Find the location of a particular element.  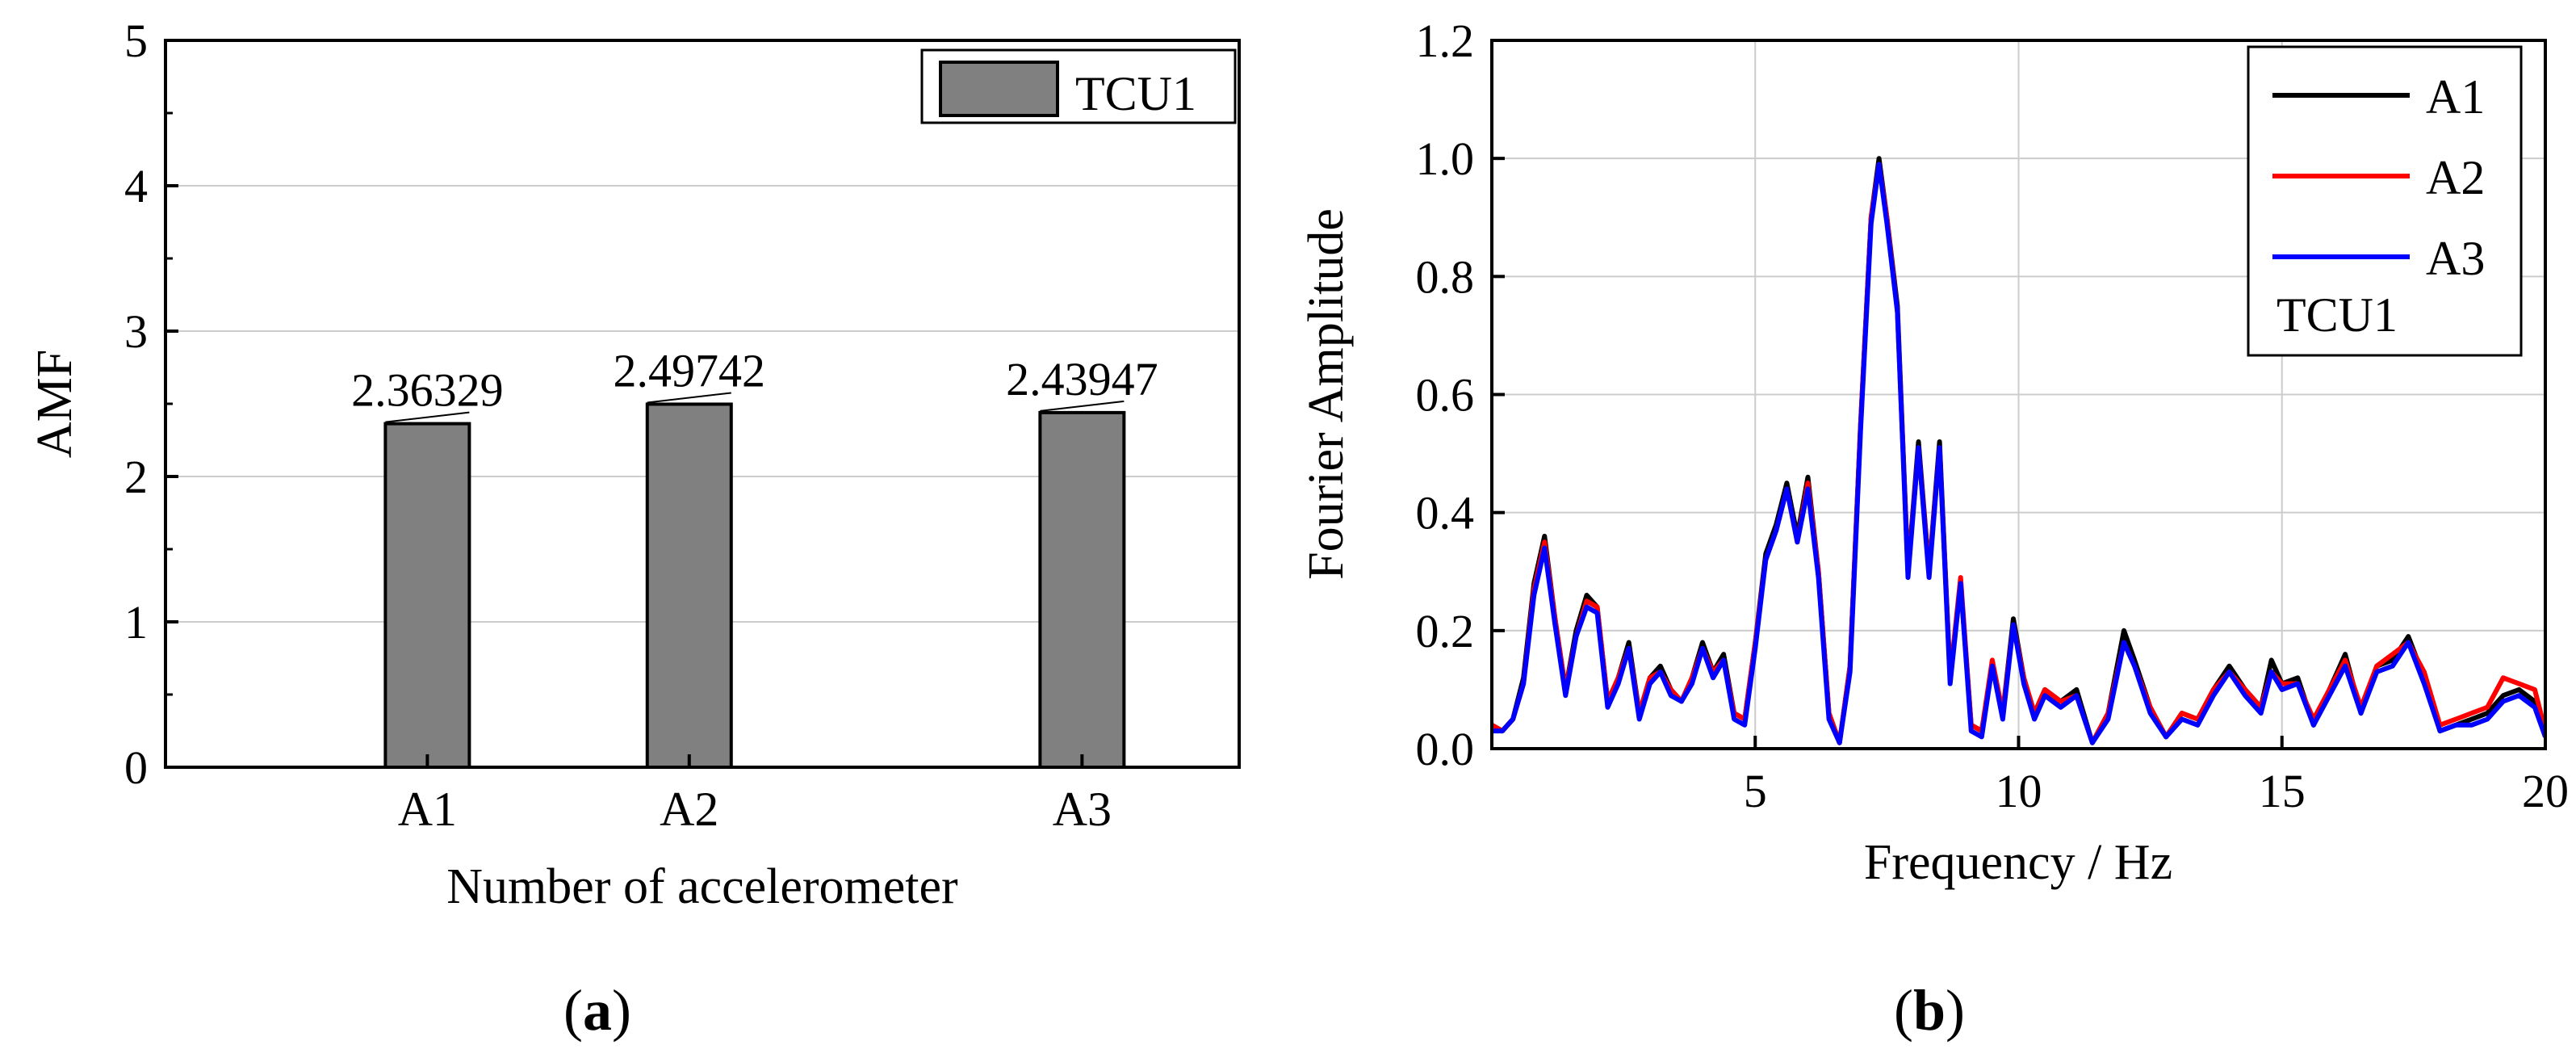

b-y-ticks: 0.0 0.2 0.4 0.6 0.8 1.0 1.2 is located at coordinates (1460, 395).